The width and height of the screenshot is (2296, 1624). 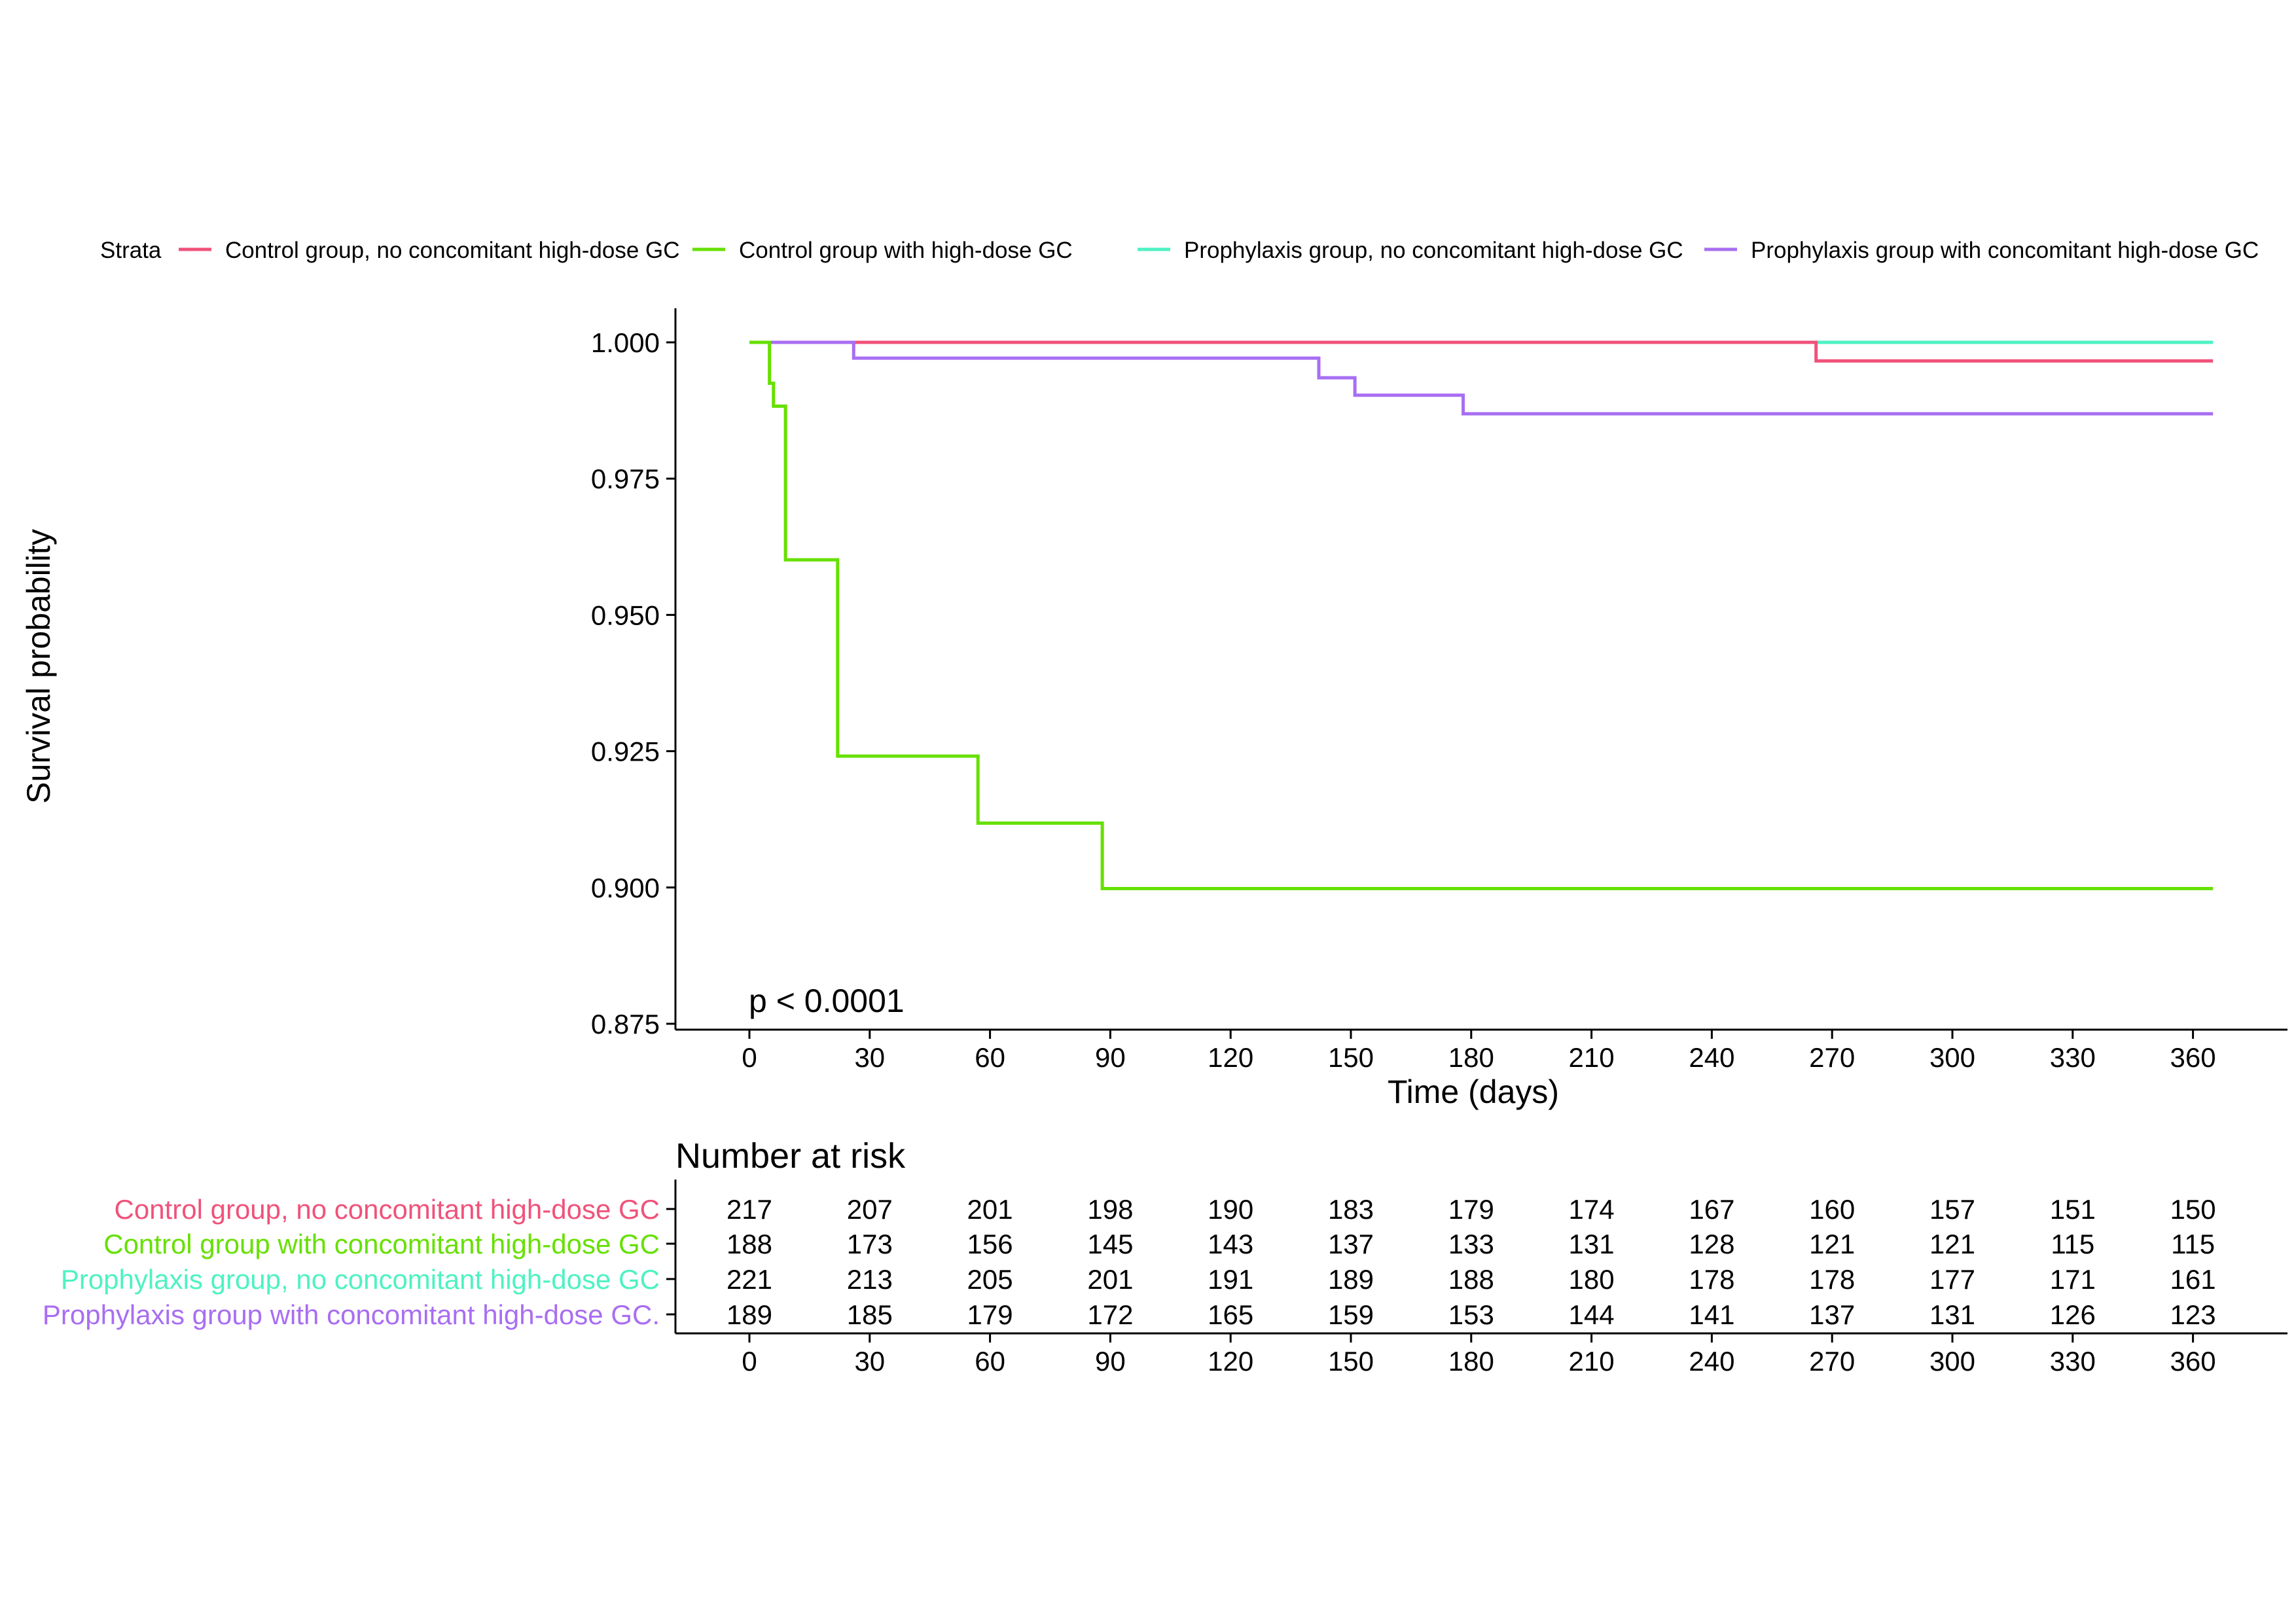 I want to click on risk-value: 171, so click(x=2073, y=1279).